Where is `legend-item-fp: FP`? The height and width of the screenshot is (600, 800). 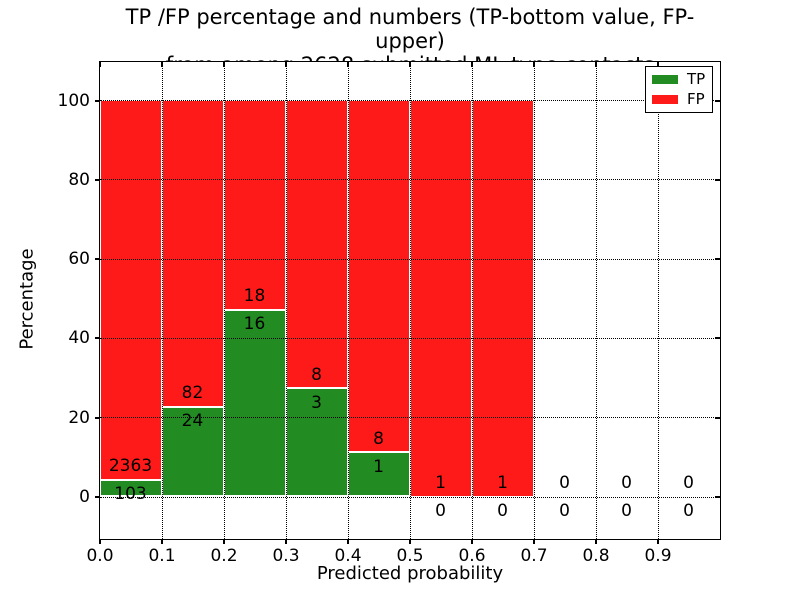
legend-item-fp: FP is located at coordinates (679, 99).